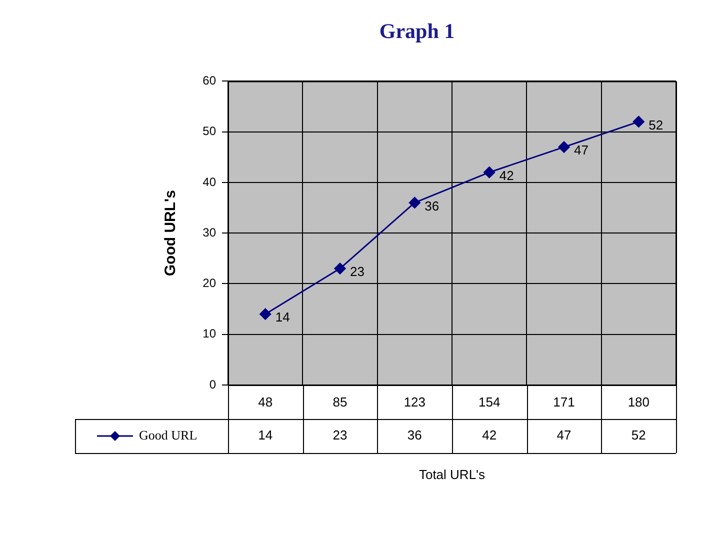 The width and height of the screenshot is (710, 537). What do you see at coordinates (209, 181) in the screenshot?
I see `y-tick-label: 40` at bounding box center [209, 181].